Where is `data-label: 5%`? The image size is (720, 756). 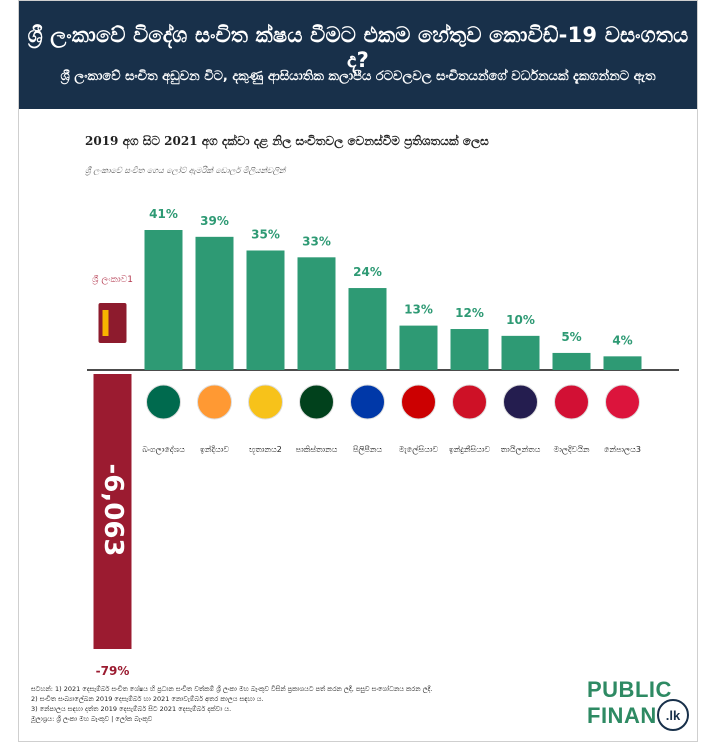 data-label: 5% is located at coordinates (571, 337).